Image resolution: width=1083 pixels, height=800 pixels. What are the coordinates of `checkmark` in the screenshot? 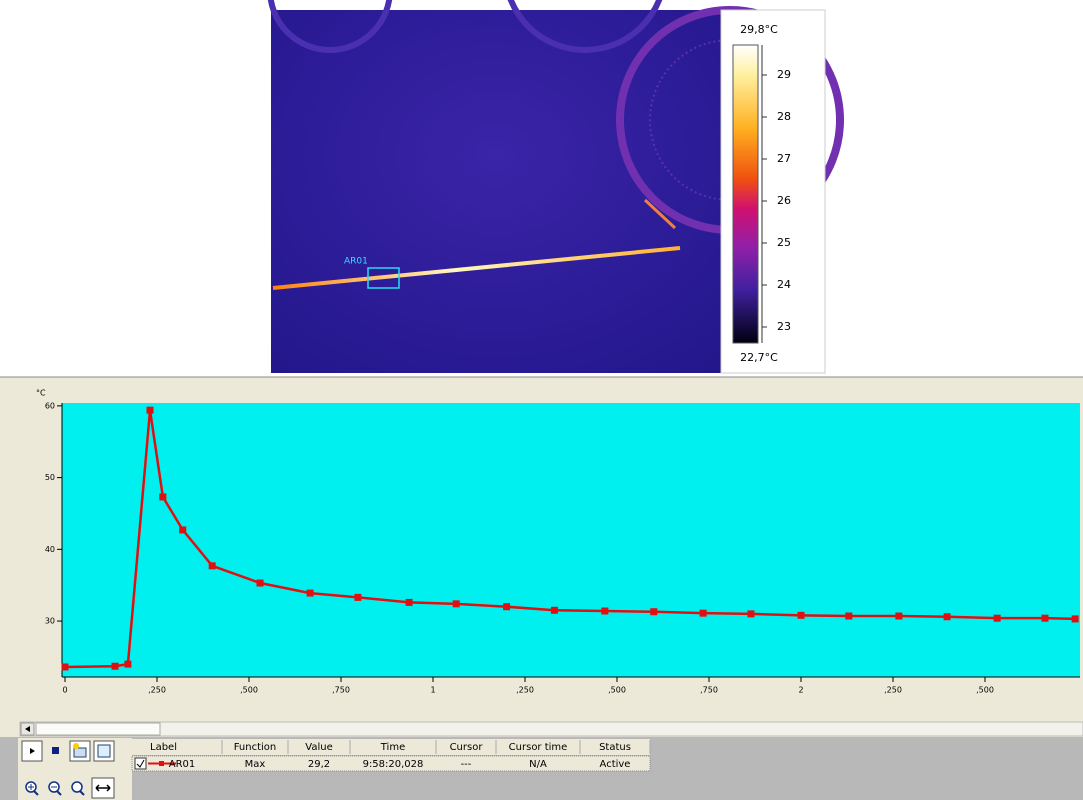 It's located at (140, 763).